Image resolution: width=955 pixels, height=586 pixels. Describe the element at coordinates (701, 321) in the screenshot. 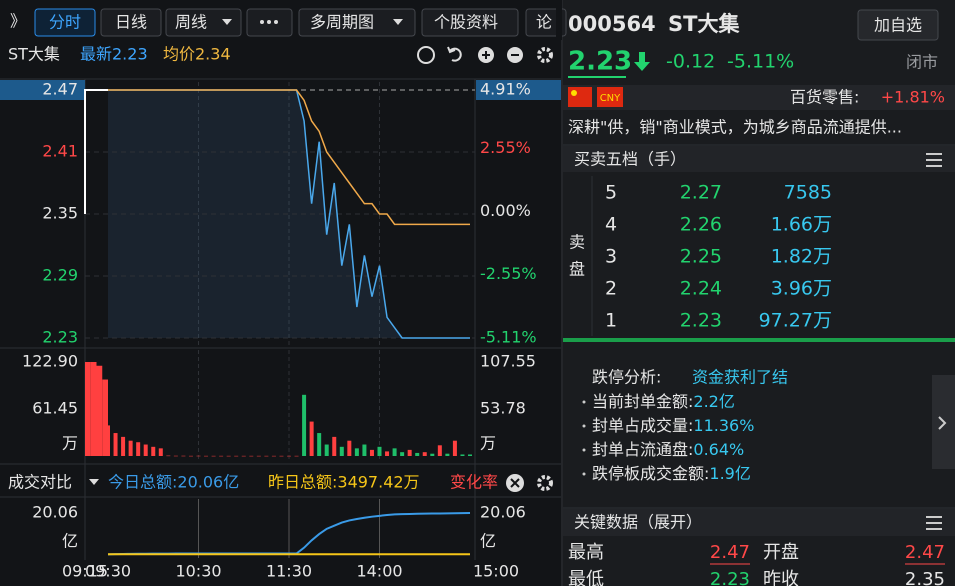

I see `ask-price: 2.23` at that location.